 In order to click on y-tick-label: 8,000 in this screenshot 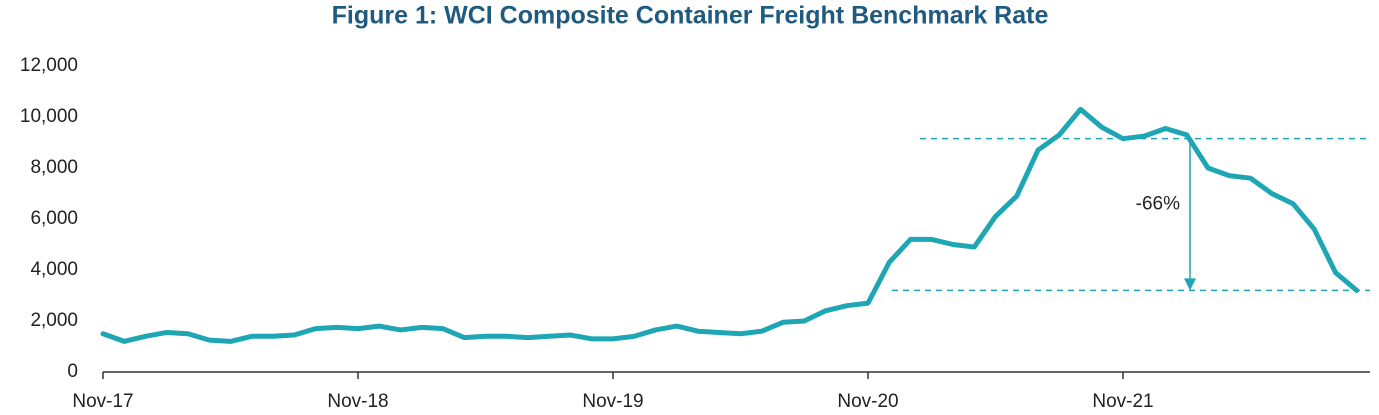, I will do `click(54, 167)`.